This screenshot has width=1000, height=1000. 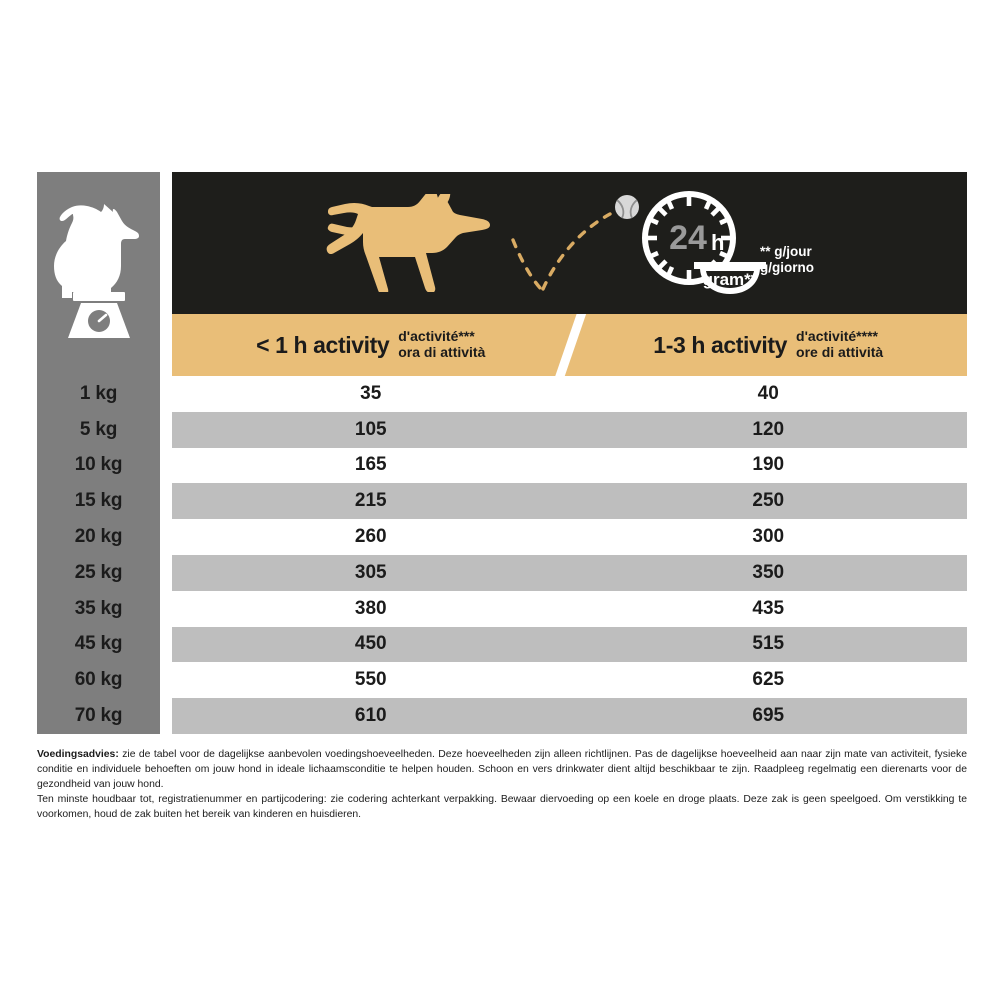 What do you see at coordinates (837, 336) in the screenshot?
I see `header-sub-line1: d'activité****` at bounding box center [837, 336].